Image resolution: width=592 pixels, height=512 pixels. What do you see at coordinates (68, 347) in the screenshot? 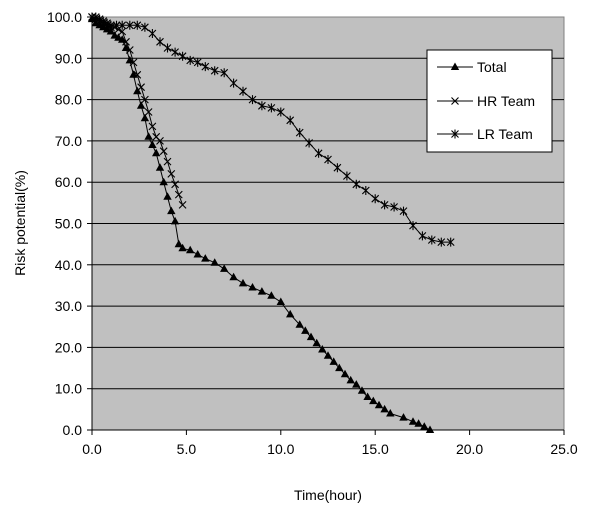
I see `y-tick-label: 20.0` at bounding box center [68, 347].